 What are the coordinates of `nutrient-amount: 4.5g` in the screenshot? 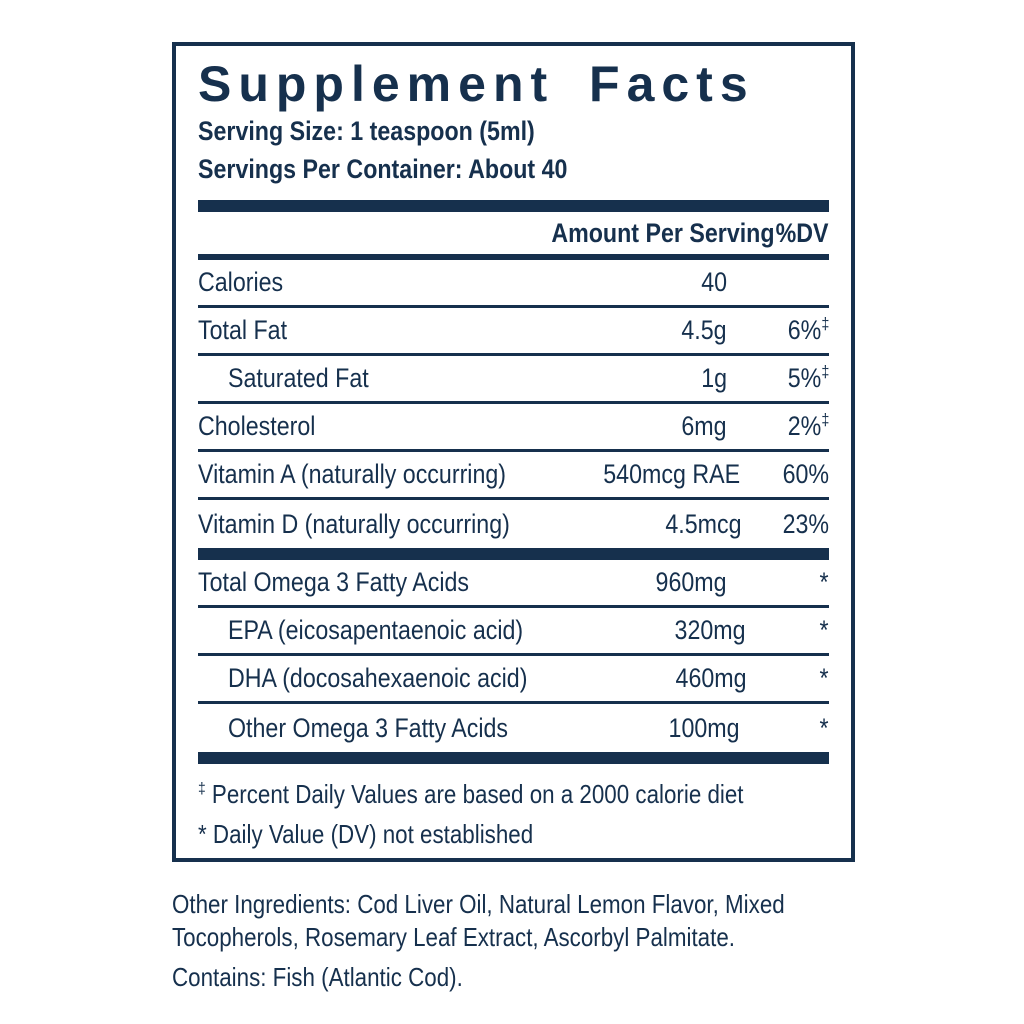 It's located at (704, 330).